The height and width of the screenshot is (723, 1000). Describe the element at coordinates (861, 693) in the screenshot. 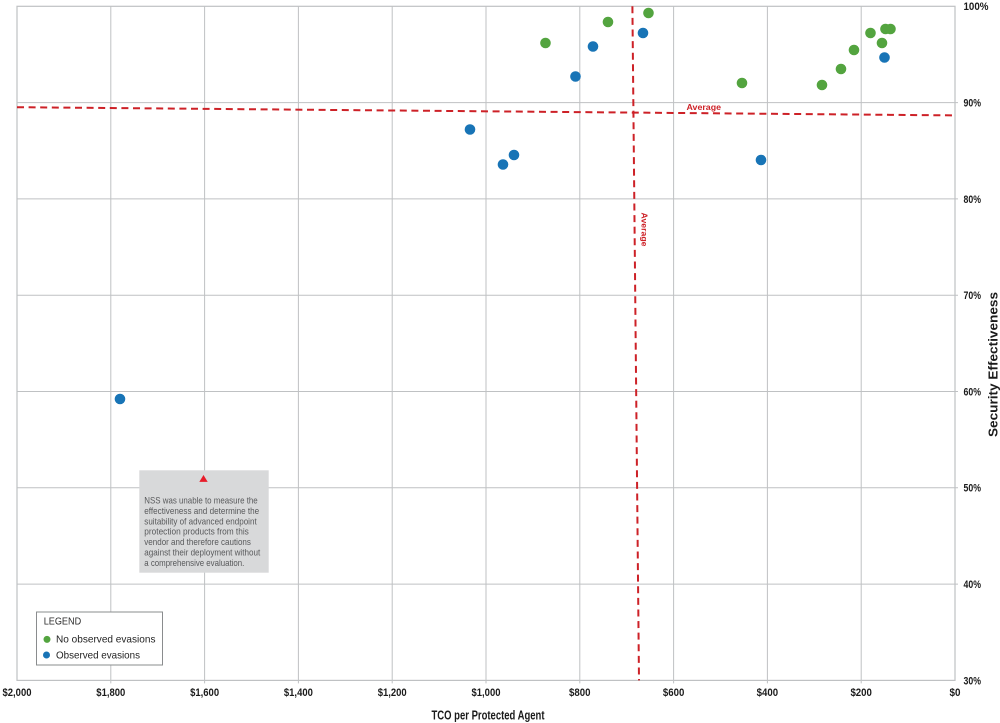

I see `svg-text: $200` at that location.